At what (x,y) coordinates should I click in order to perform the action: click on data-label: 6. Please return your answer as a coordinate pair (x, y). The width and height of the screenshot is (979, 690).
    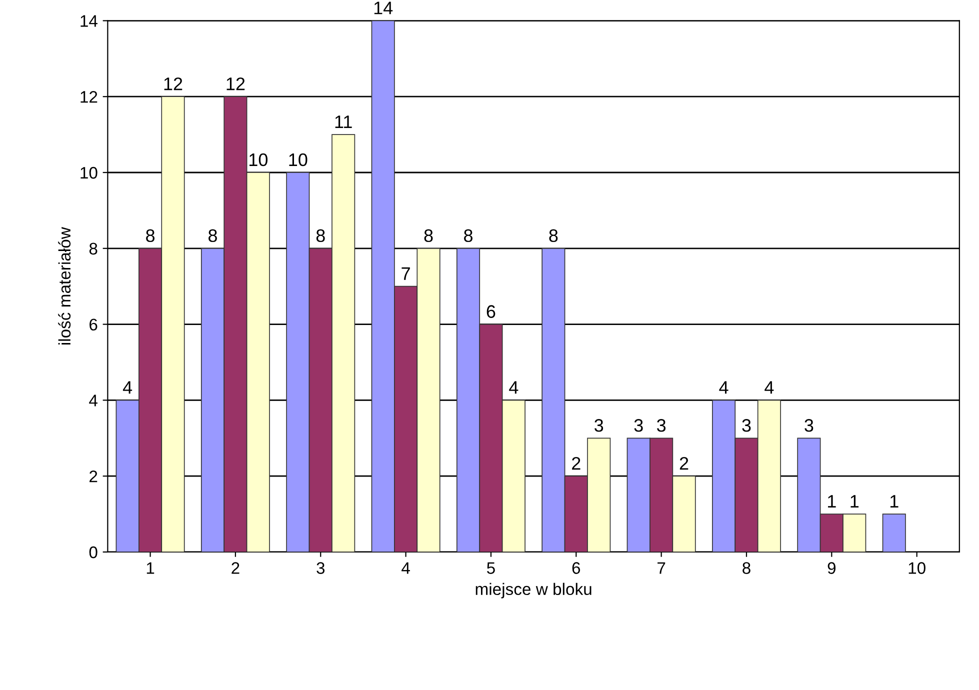
    Looking at the image, I should click on (491, 311).